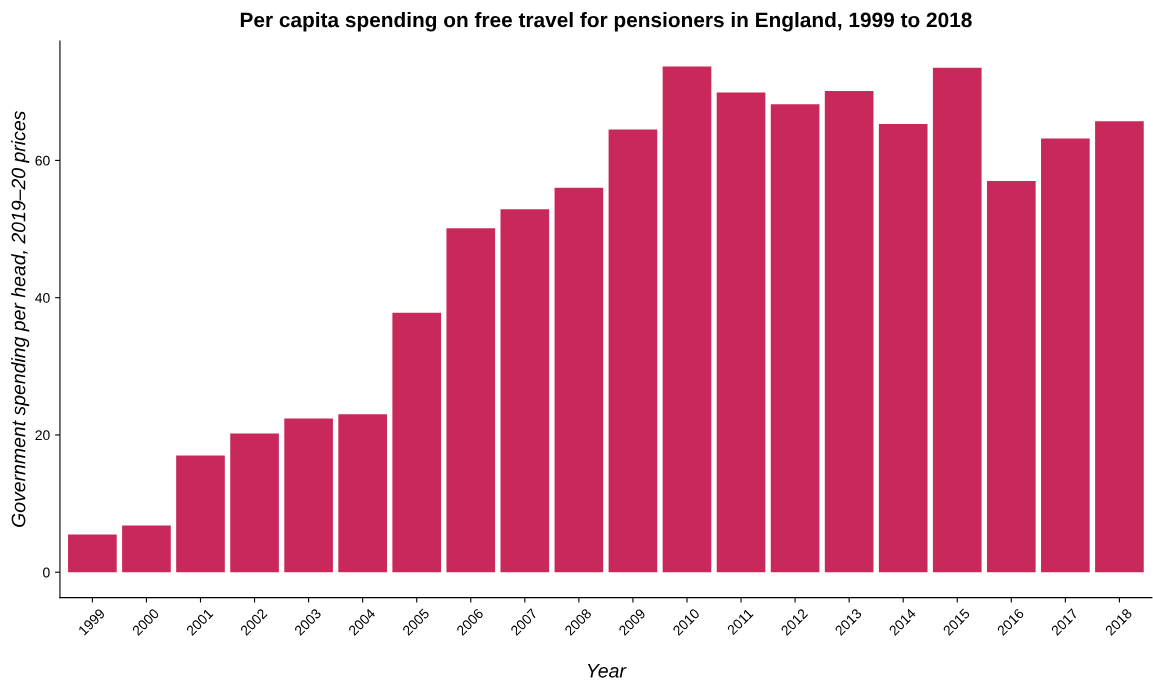 The height and width of the screenshot is (683, 1153). Describe the element at coordinates (607, 671) in the screenshot. I see `x-axis-title: Year` at that location.